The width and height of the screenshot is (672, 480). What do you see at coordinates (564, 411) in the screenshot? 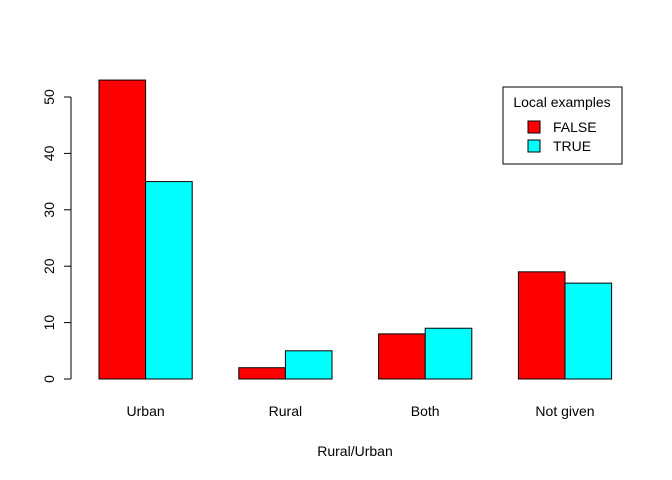
I see `x-category-label: Not given` at bounding box center [564, 411].